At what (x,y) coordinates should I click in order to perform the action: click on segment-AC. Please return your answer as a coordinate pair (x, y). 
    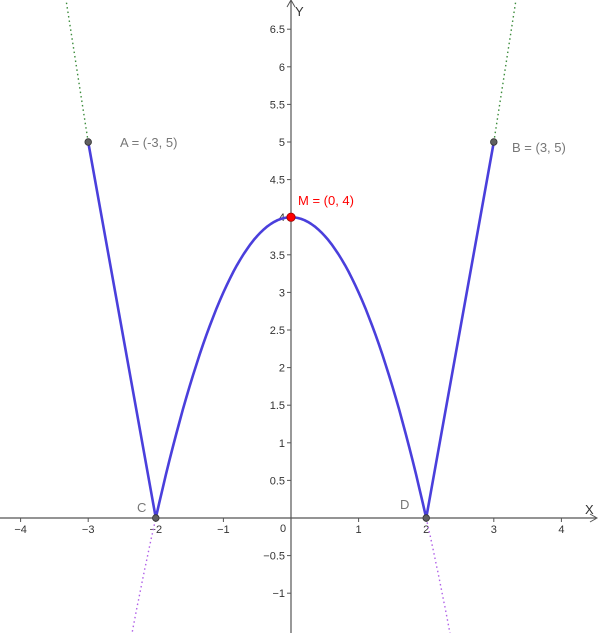
    Looking at the image, I should click on (122, 330).